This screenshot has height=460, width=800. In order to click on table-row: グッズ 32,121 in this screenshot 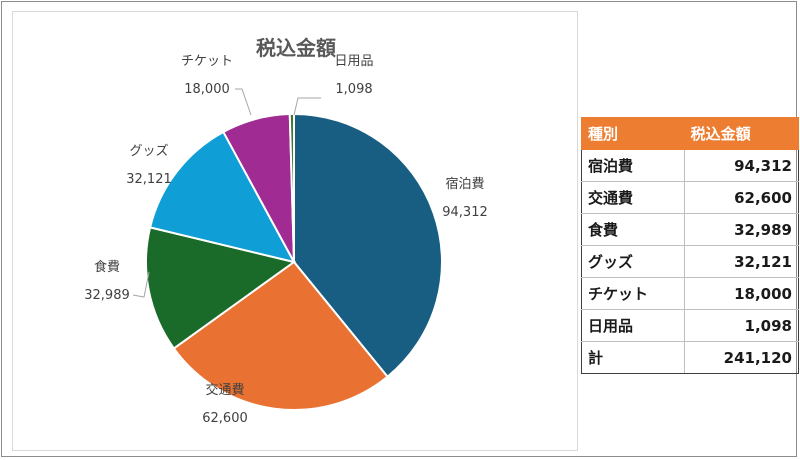, I will do `click(690, 261)`.